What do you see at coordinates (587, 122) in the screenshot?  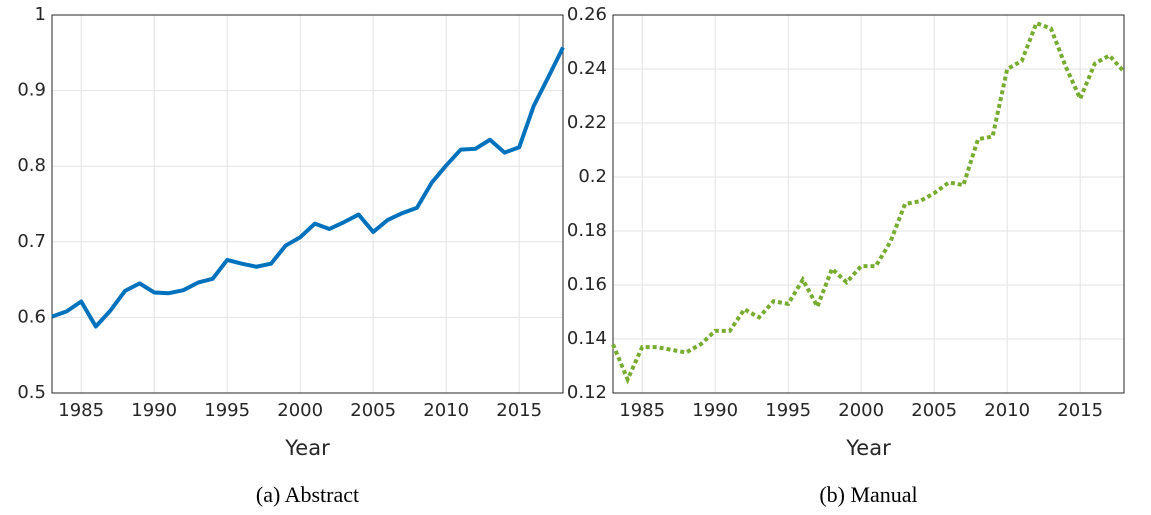 I see `y-tick-label: 0.22` at bounding box center [587, 122].